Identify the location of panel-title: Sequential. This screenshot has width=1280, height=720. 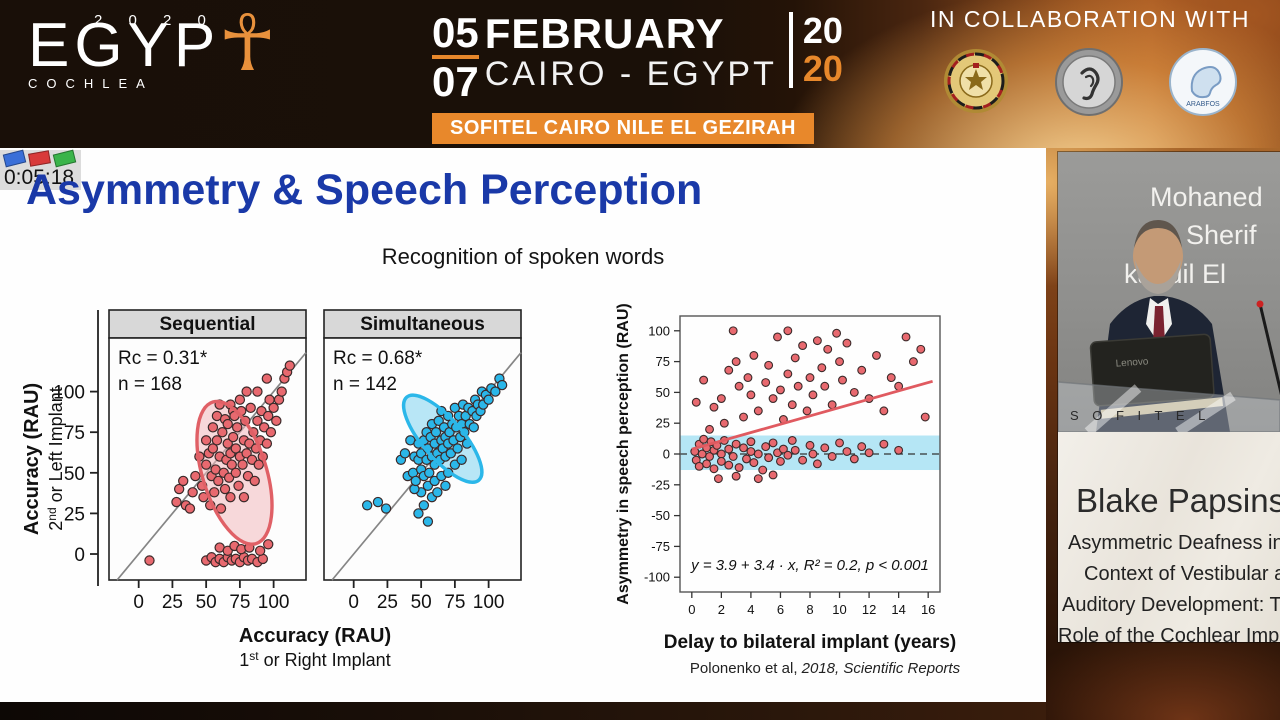
(207, 324).